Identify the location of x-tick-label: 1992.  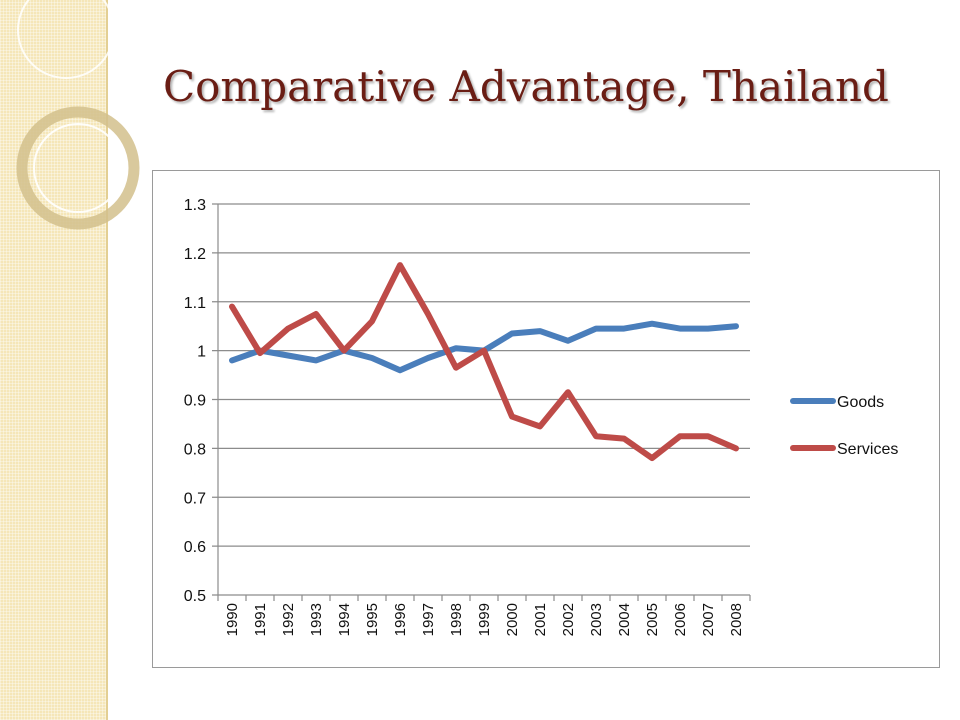
(288, 619).